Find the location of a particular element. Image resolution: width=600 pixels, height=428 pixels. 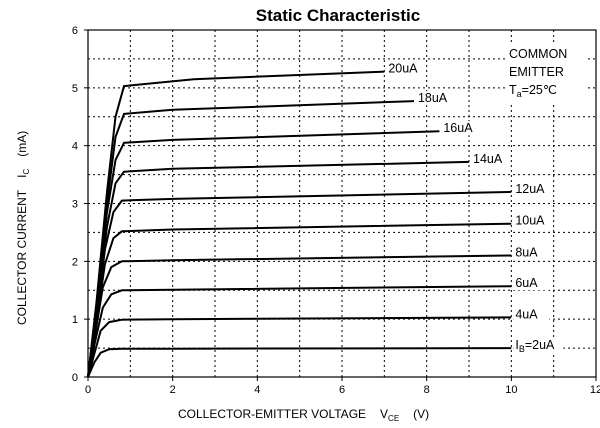

annotation: COMMON EMITTER Ta=25℃ is located at coordinates (546, 73).